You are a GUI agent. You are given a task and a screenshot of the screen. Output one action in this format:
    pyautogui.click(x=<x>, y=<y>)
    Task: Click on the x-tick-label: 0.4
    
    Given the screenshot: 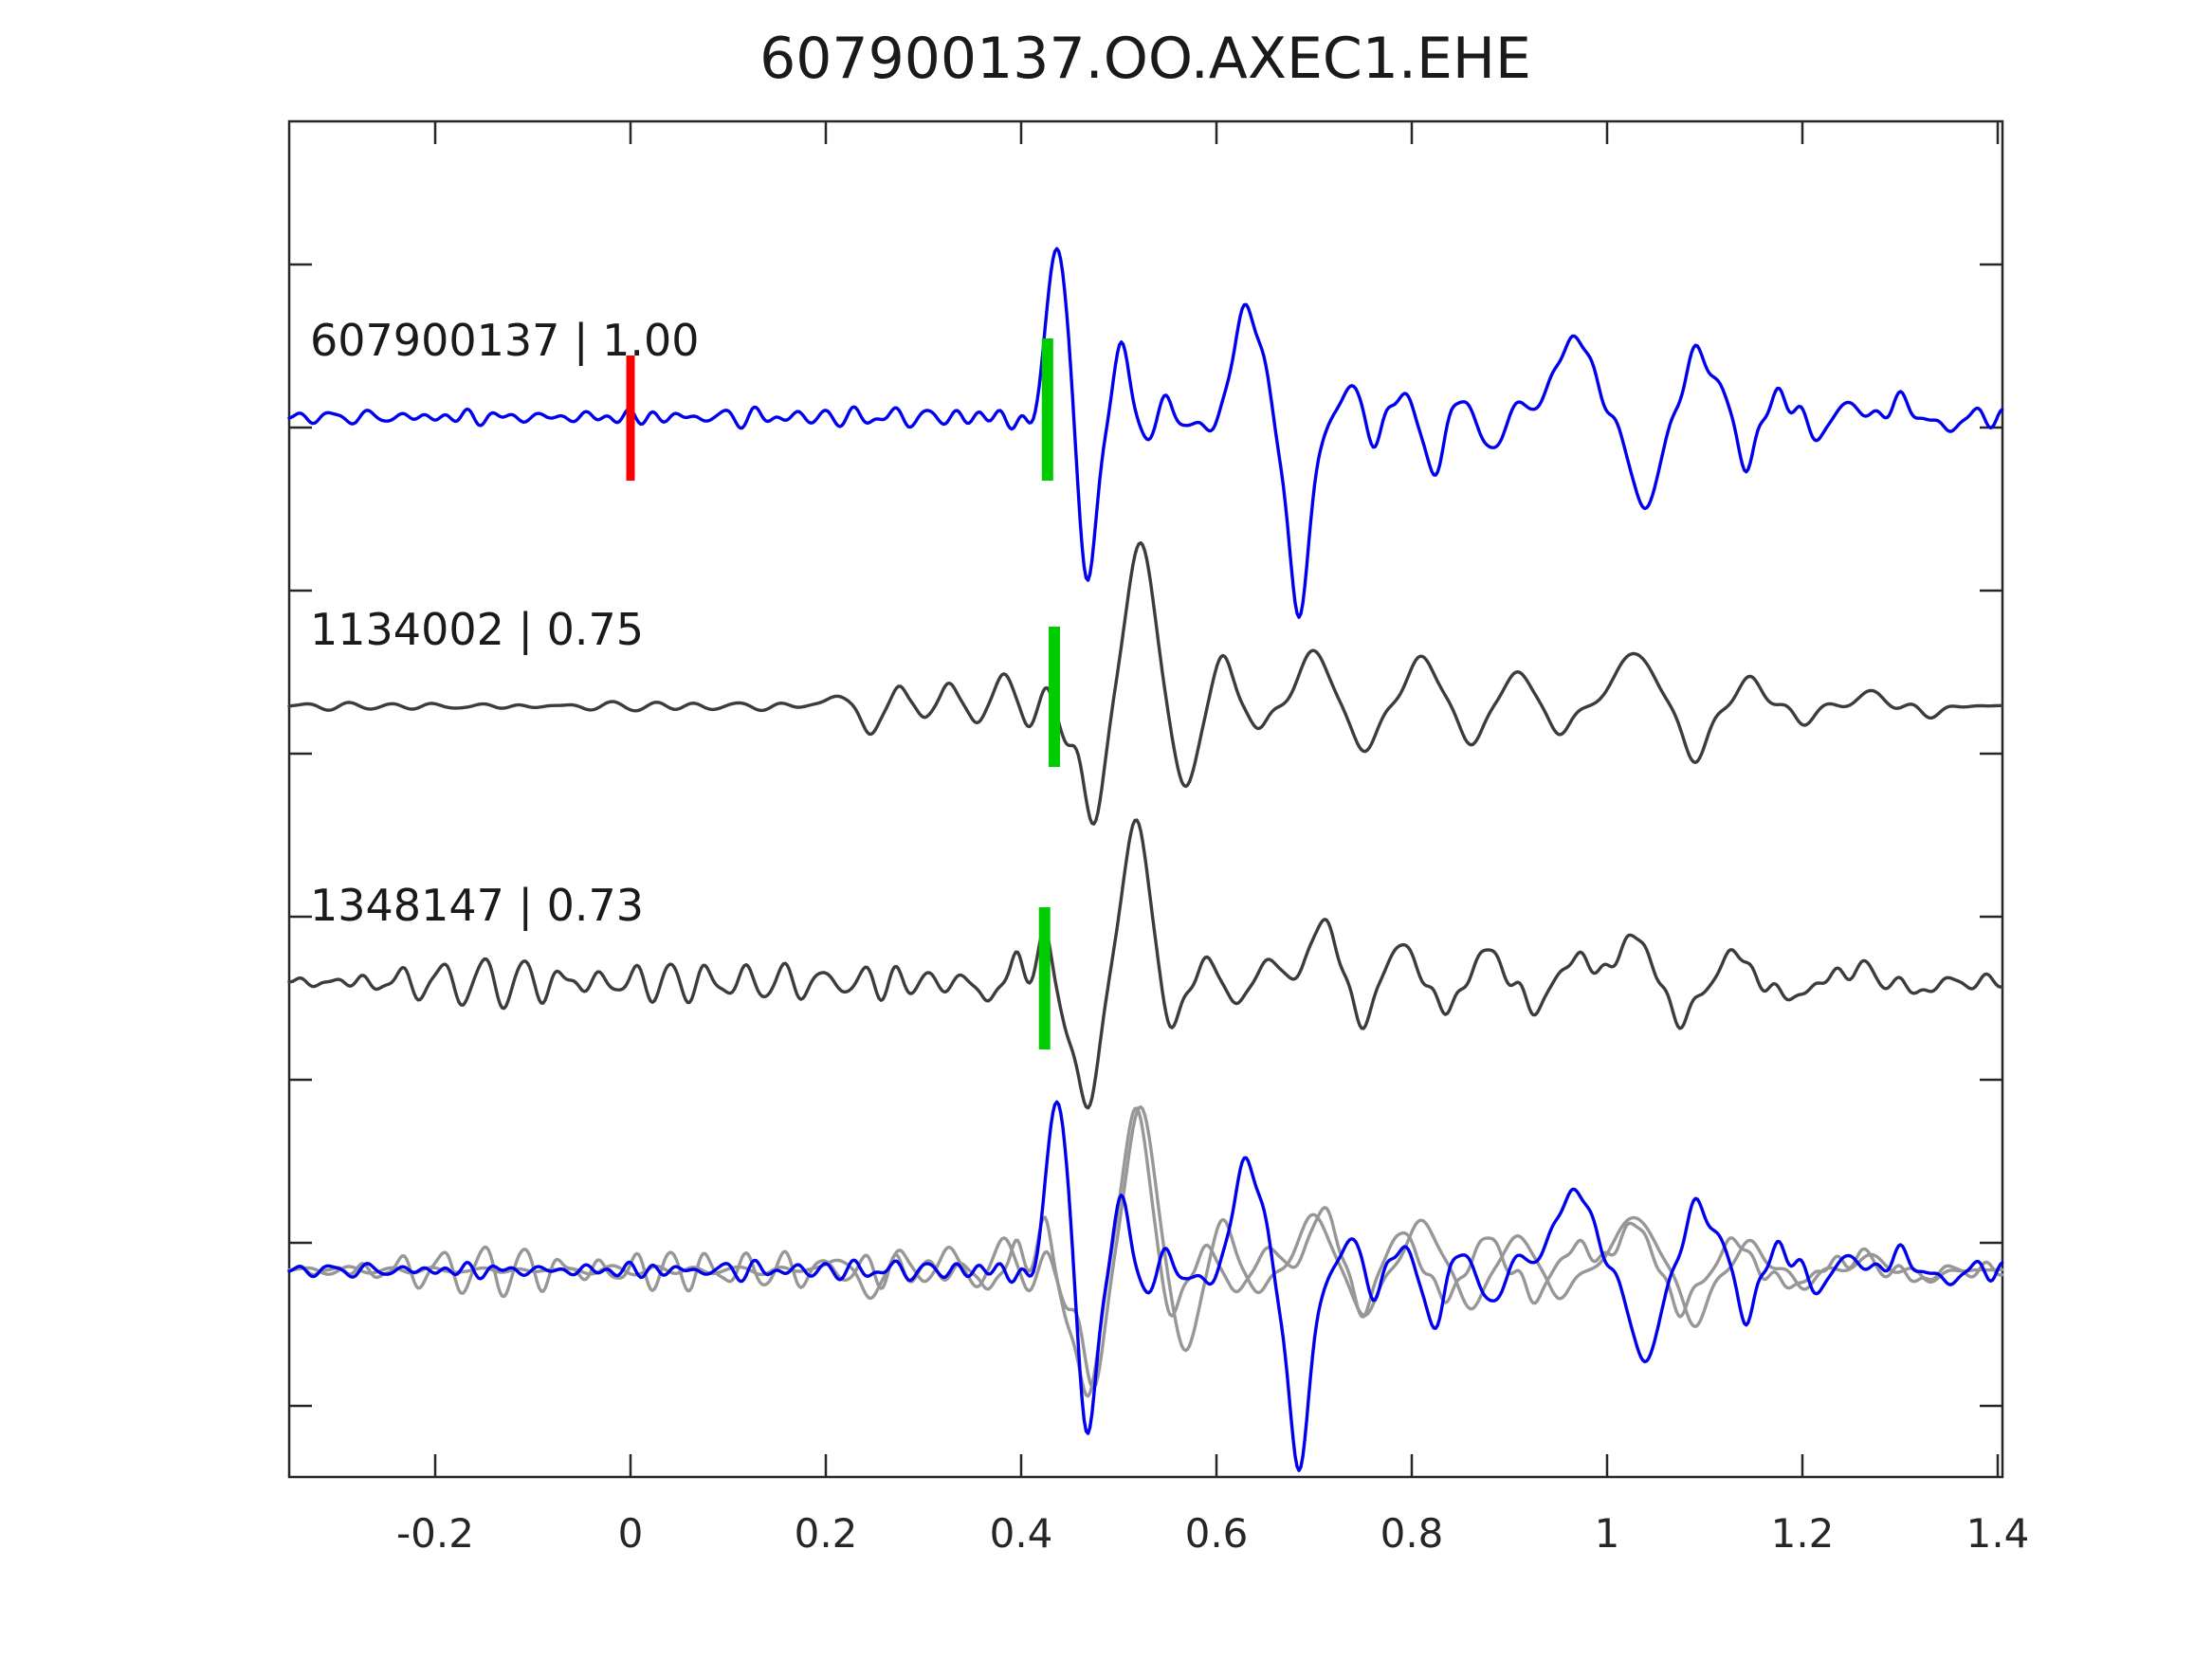 What is the action you would take?
    pyautogui.click(x=1021, y=1533)
    